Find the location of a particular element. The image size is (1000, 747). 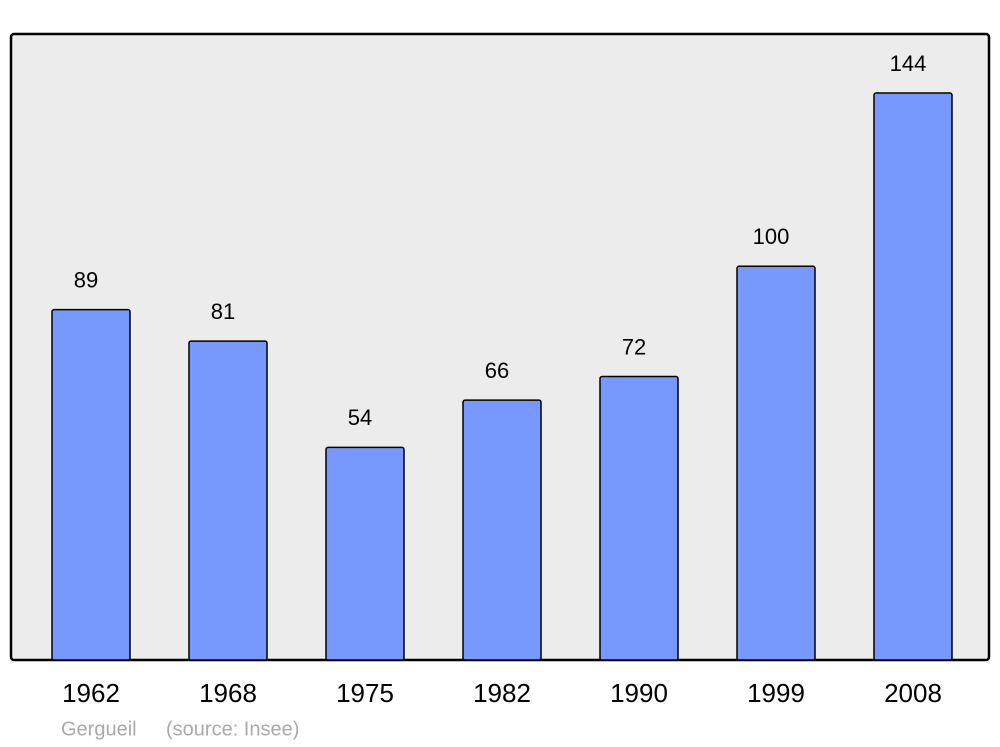

value-label: 54 is located at coordinates (360, 417).